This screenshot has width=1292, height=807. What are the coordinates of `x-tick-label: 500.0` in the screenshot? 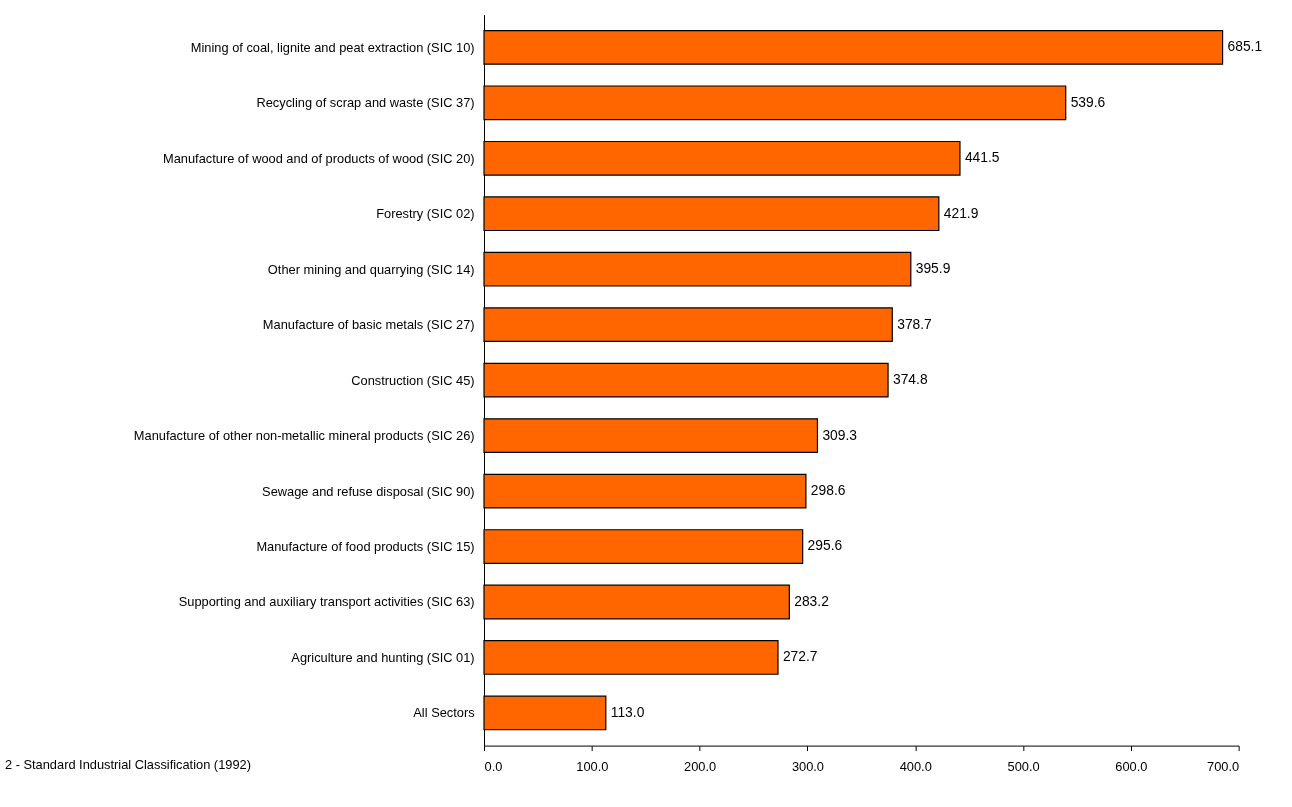 It's located at (1023, 766).